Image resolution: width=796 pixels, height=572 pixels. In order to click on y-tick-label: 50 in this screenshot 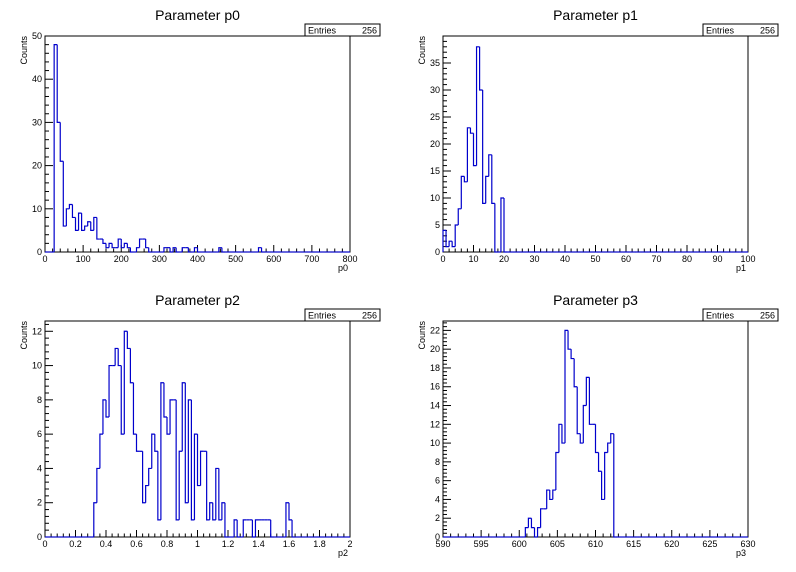, I will do `click(37, 36)`.